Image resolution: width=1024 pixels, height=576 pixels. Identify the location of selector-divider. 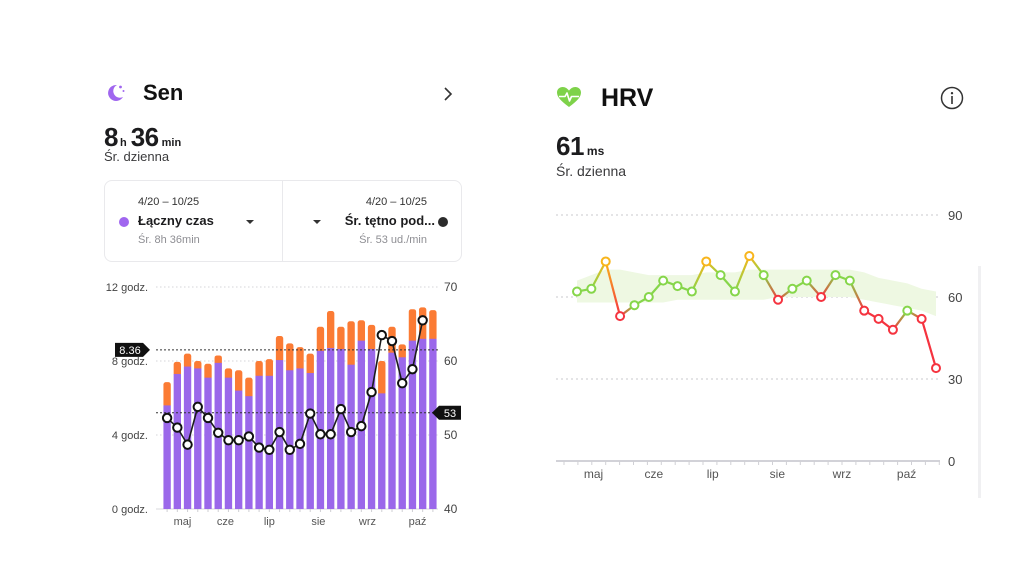
(282, 221).